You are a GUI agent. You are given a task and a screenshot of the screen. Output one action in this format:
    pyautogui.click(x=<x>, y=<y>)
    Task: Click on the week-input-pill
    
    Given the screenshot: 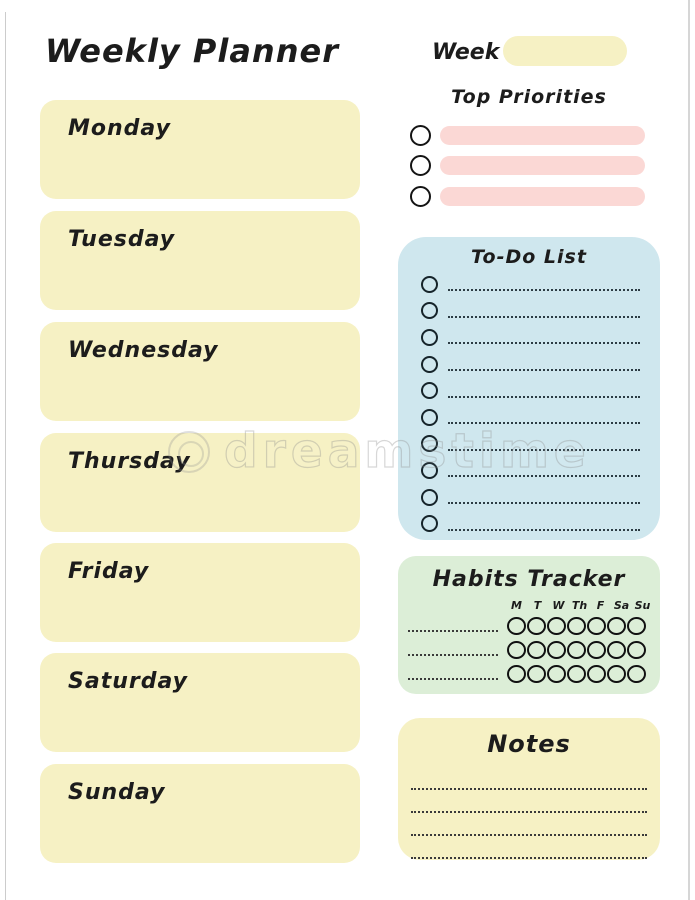 What is the action you would take?
    pyautogui.click(x=565, y=51)
    